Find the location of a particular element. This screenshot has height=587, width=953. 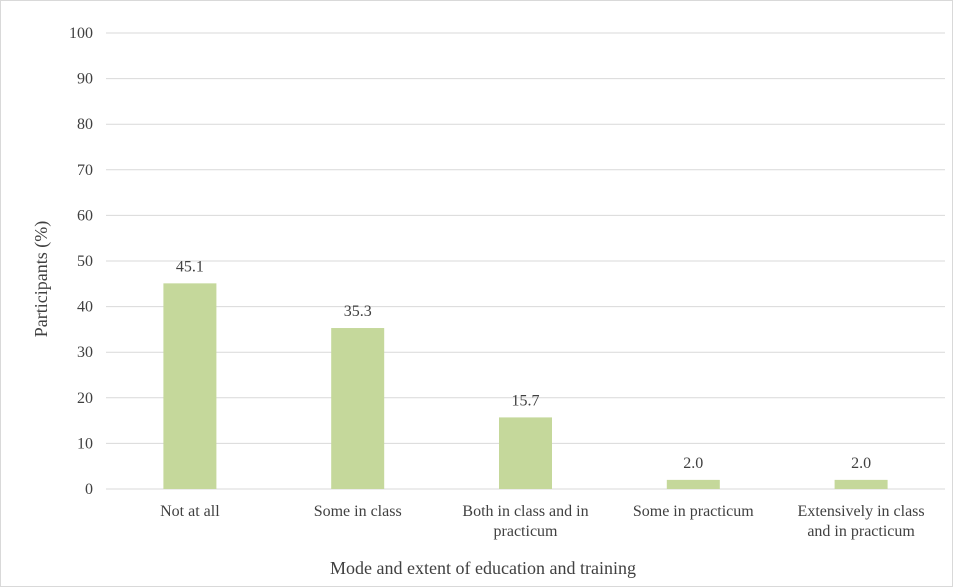

y-tick-label: 30 is located at coordinates (85, 352).